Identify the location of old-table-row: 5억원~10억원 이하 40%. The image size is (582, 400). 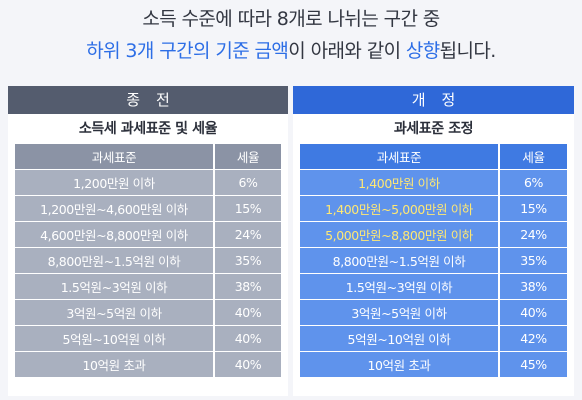
(148, 338).